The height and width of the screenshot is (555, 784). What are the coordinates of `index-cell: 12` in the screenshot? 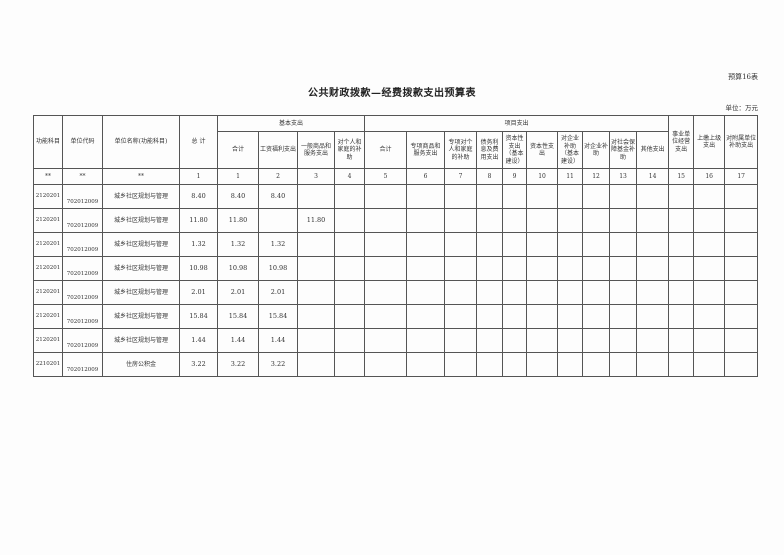 It's located at (596, 176).